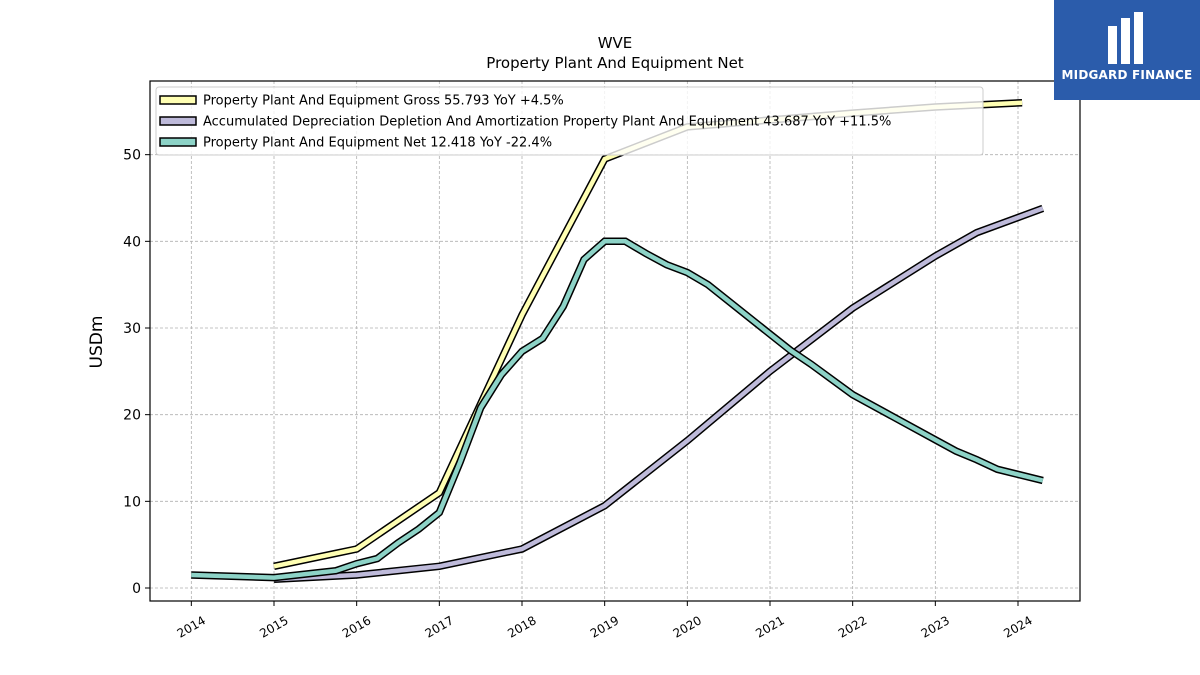 This screenshot has width=1200, height=675. Describe the element at coordinates (132, 242) in the screenshot. I see `y-tick-label: 40` at that location.